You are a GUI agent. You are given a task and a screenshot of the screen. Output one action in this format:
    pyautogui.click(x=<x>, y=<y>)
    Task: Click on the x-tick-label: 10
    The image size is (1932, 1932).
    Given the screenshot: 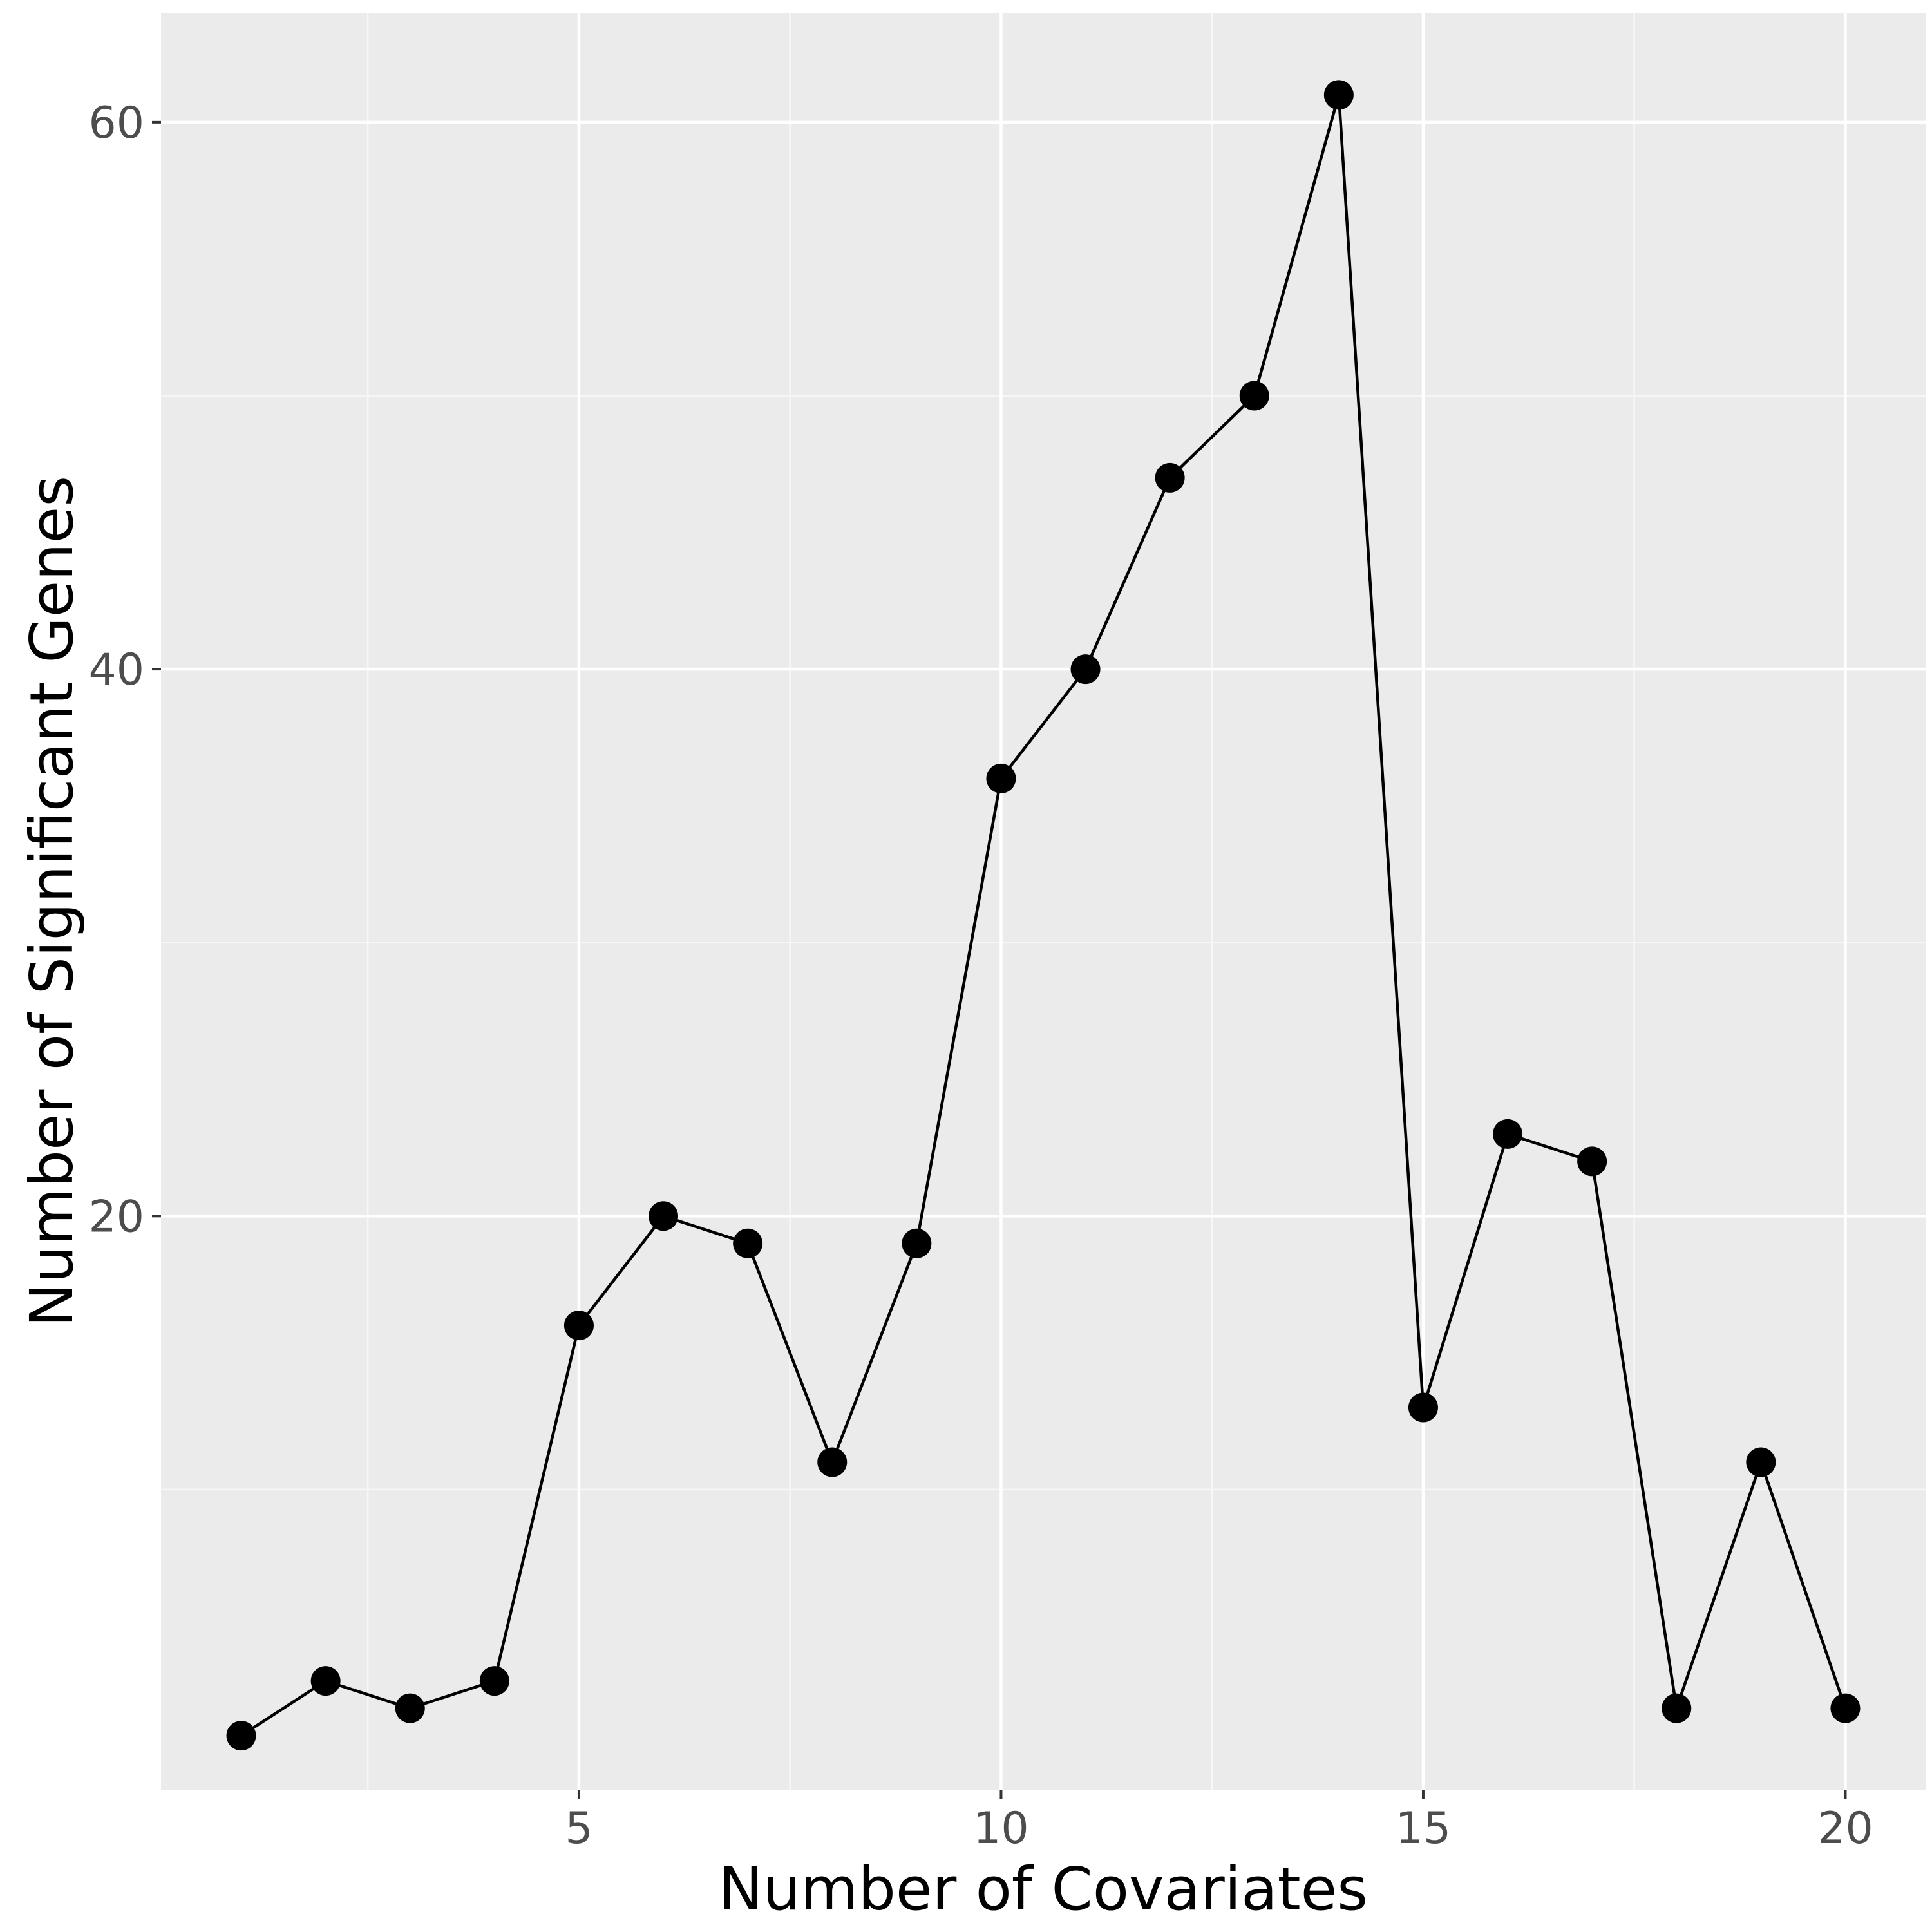 What is the action you would take?
    pyautogui.click(x=1001, y=1828)
    